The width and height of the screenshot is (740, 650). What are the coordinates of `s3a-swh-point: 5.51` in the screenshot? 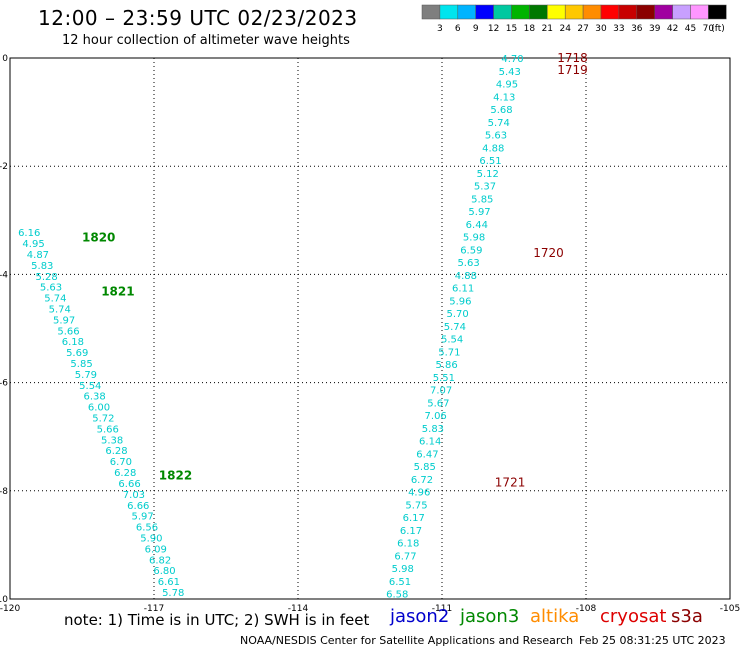 It's located at (444, 378).